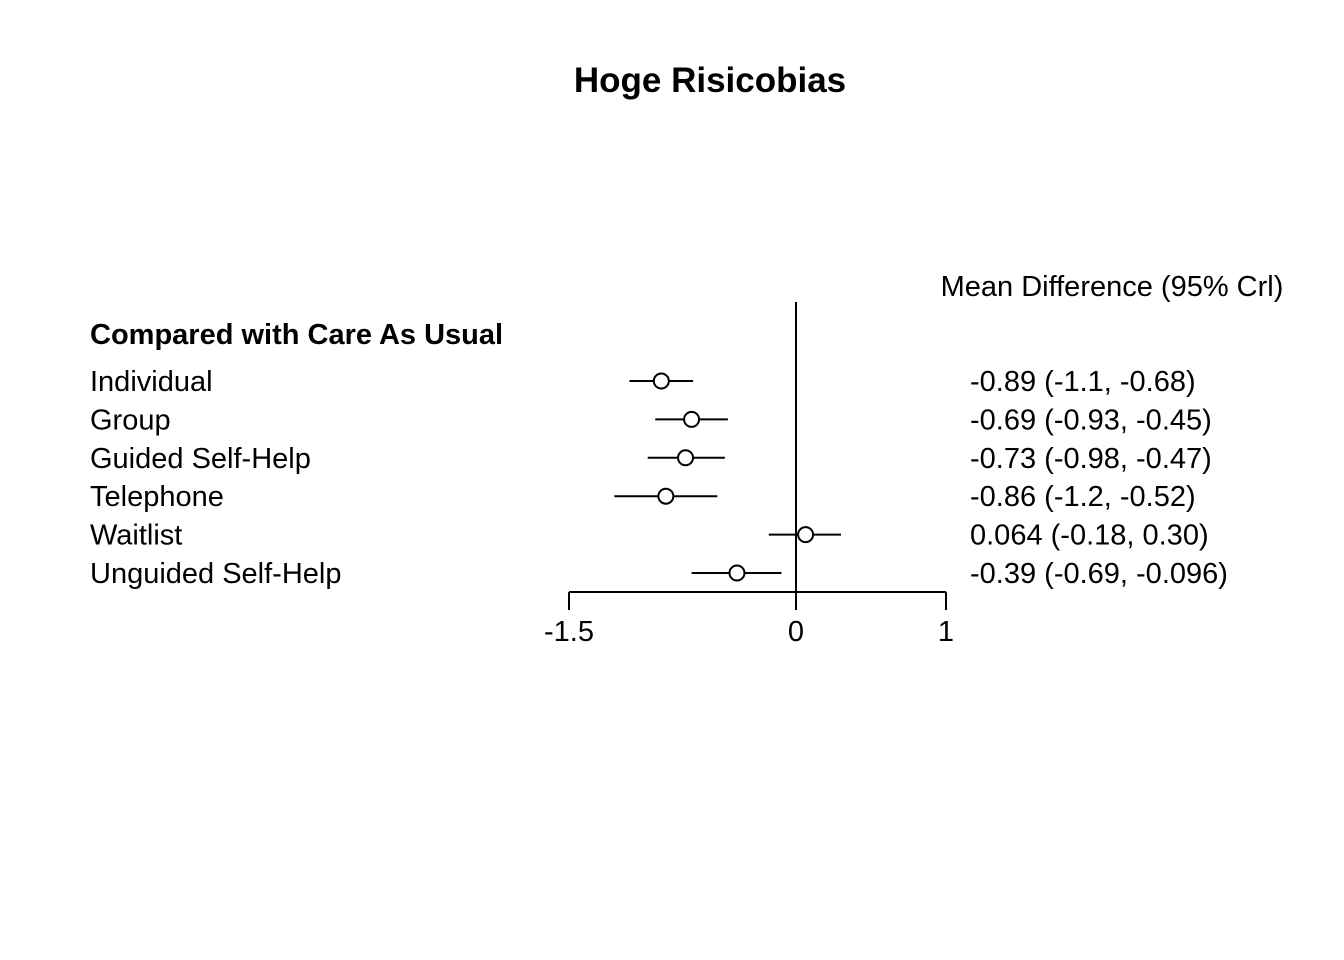 This screenshot has height=960, width=1344. I want to click on column-header: Mean Difference (95% Crl), so click(1112, 287).